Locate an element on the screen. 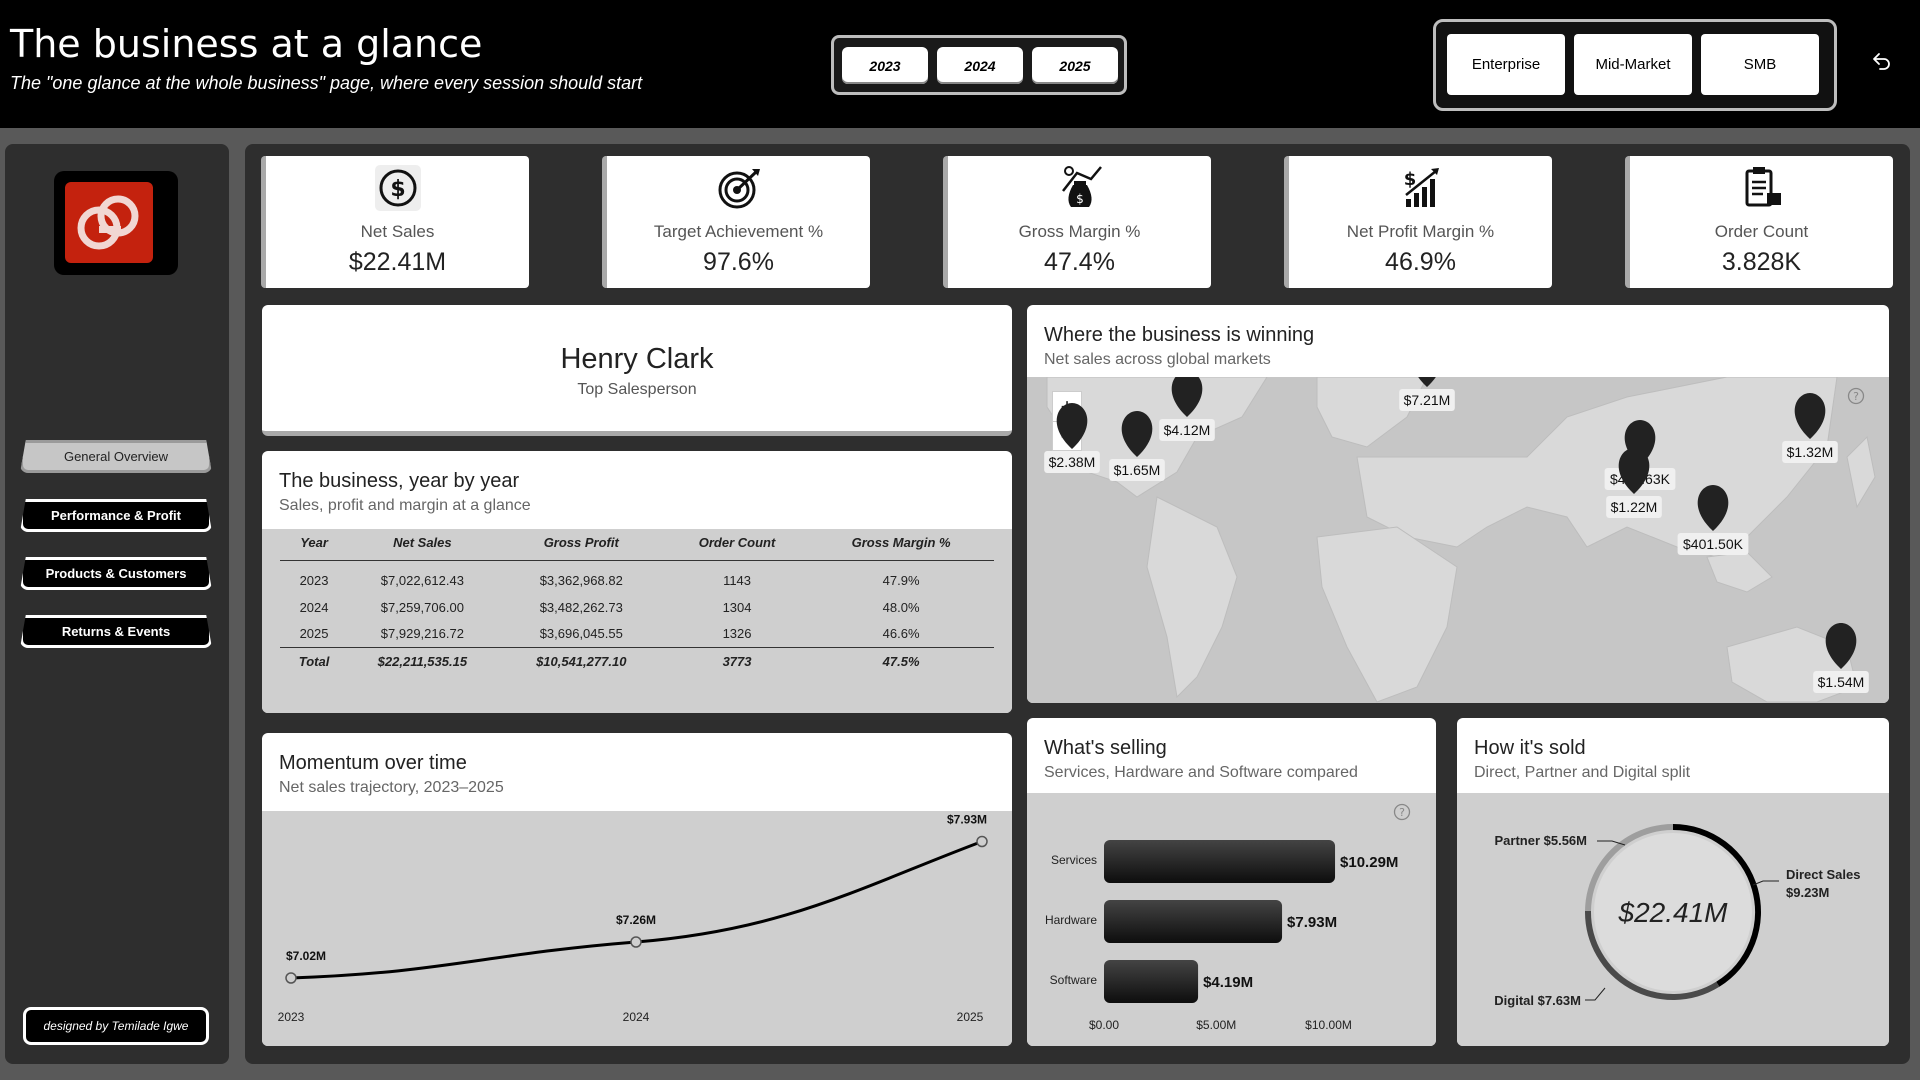 The height and width of the screenshot is (1080, 1920). back-arrow-icon is located at coordinates (1881, 62).